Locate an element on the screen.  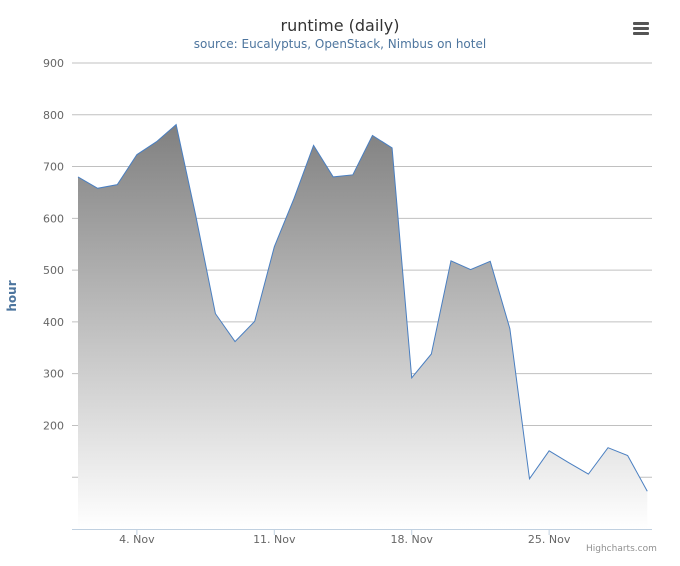
x-tick-label: 18. Nov is located at coordinates (411, 539).